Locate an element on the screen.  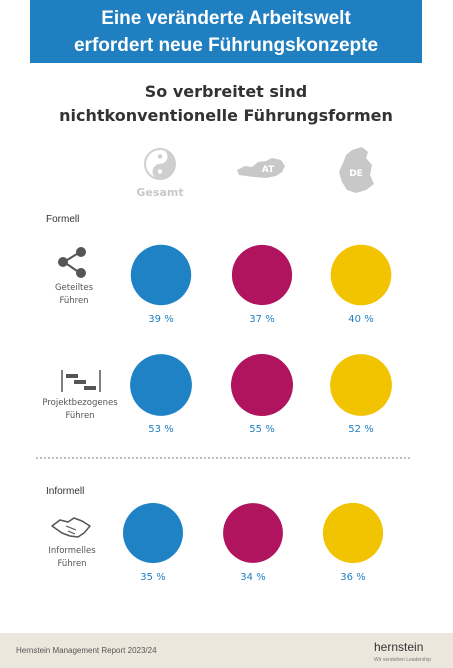
subtitle-line2: nichtkonventionelle Führungsformen is located at coordinates (226, 115).